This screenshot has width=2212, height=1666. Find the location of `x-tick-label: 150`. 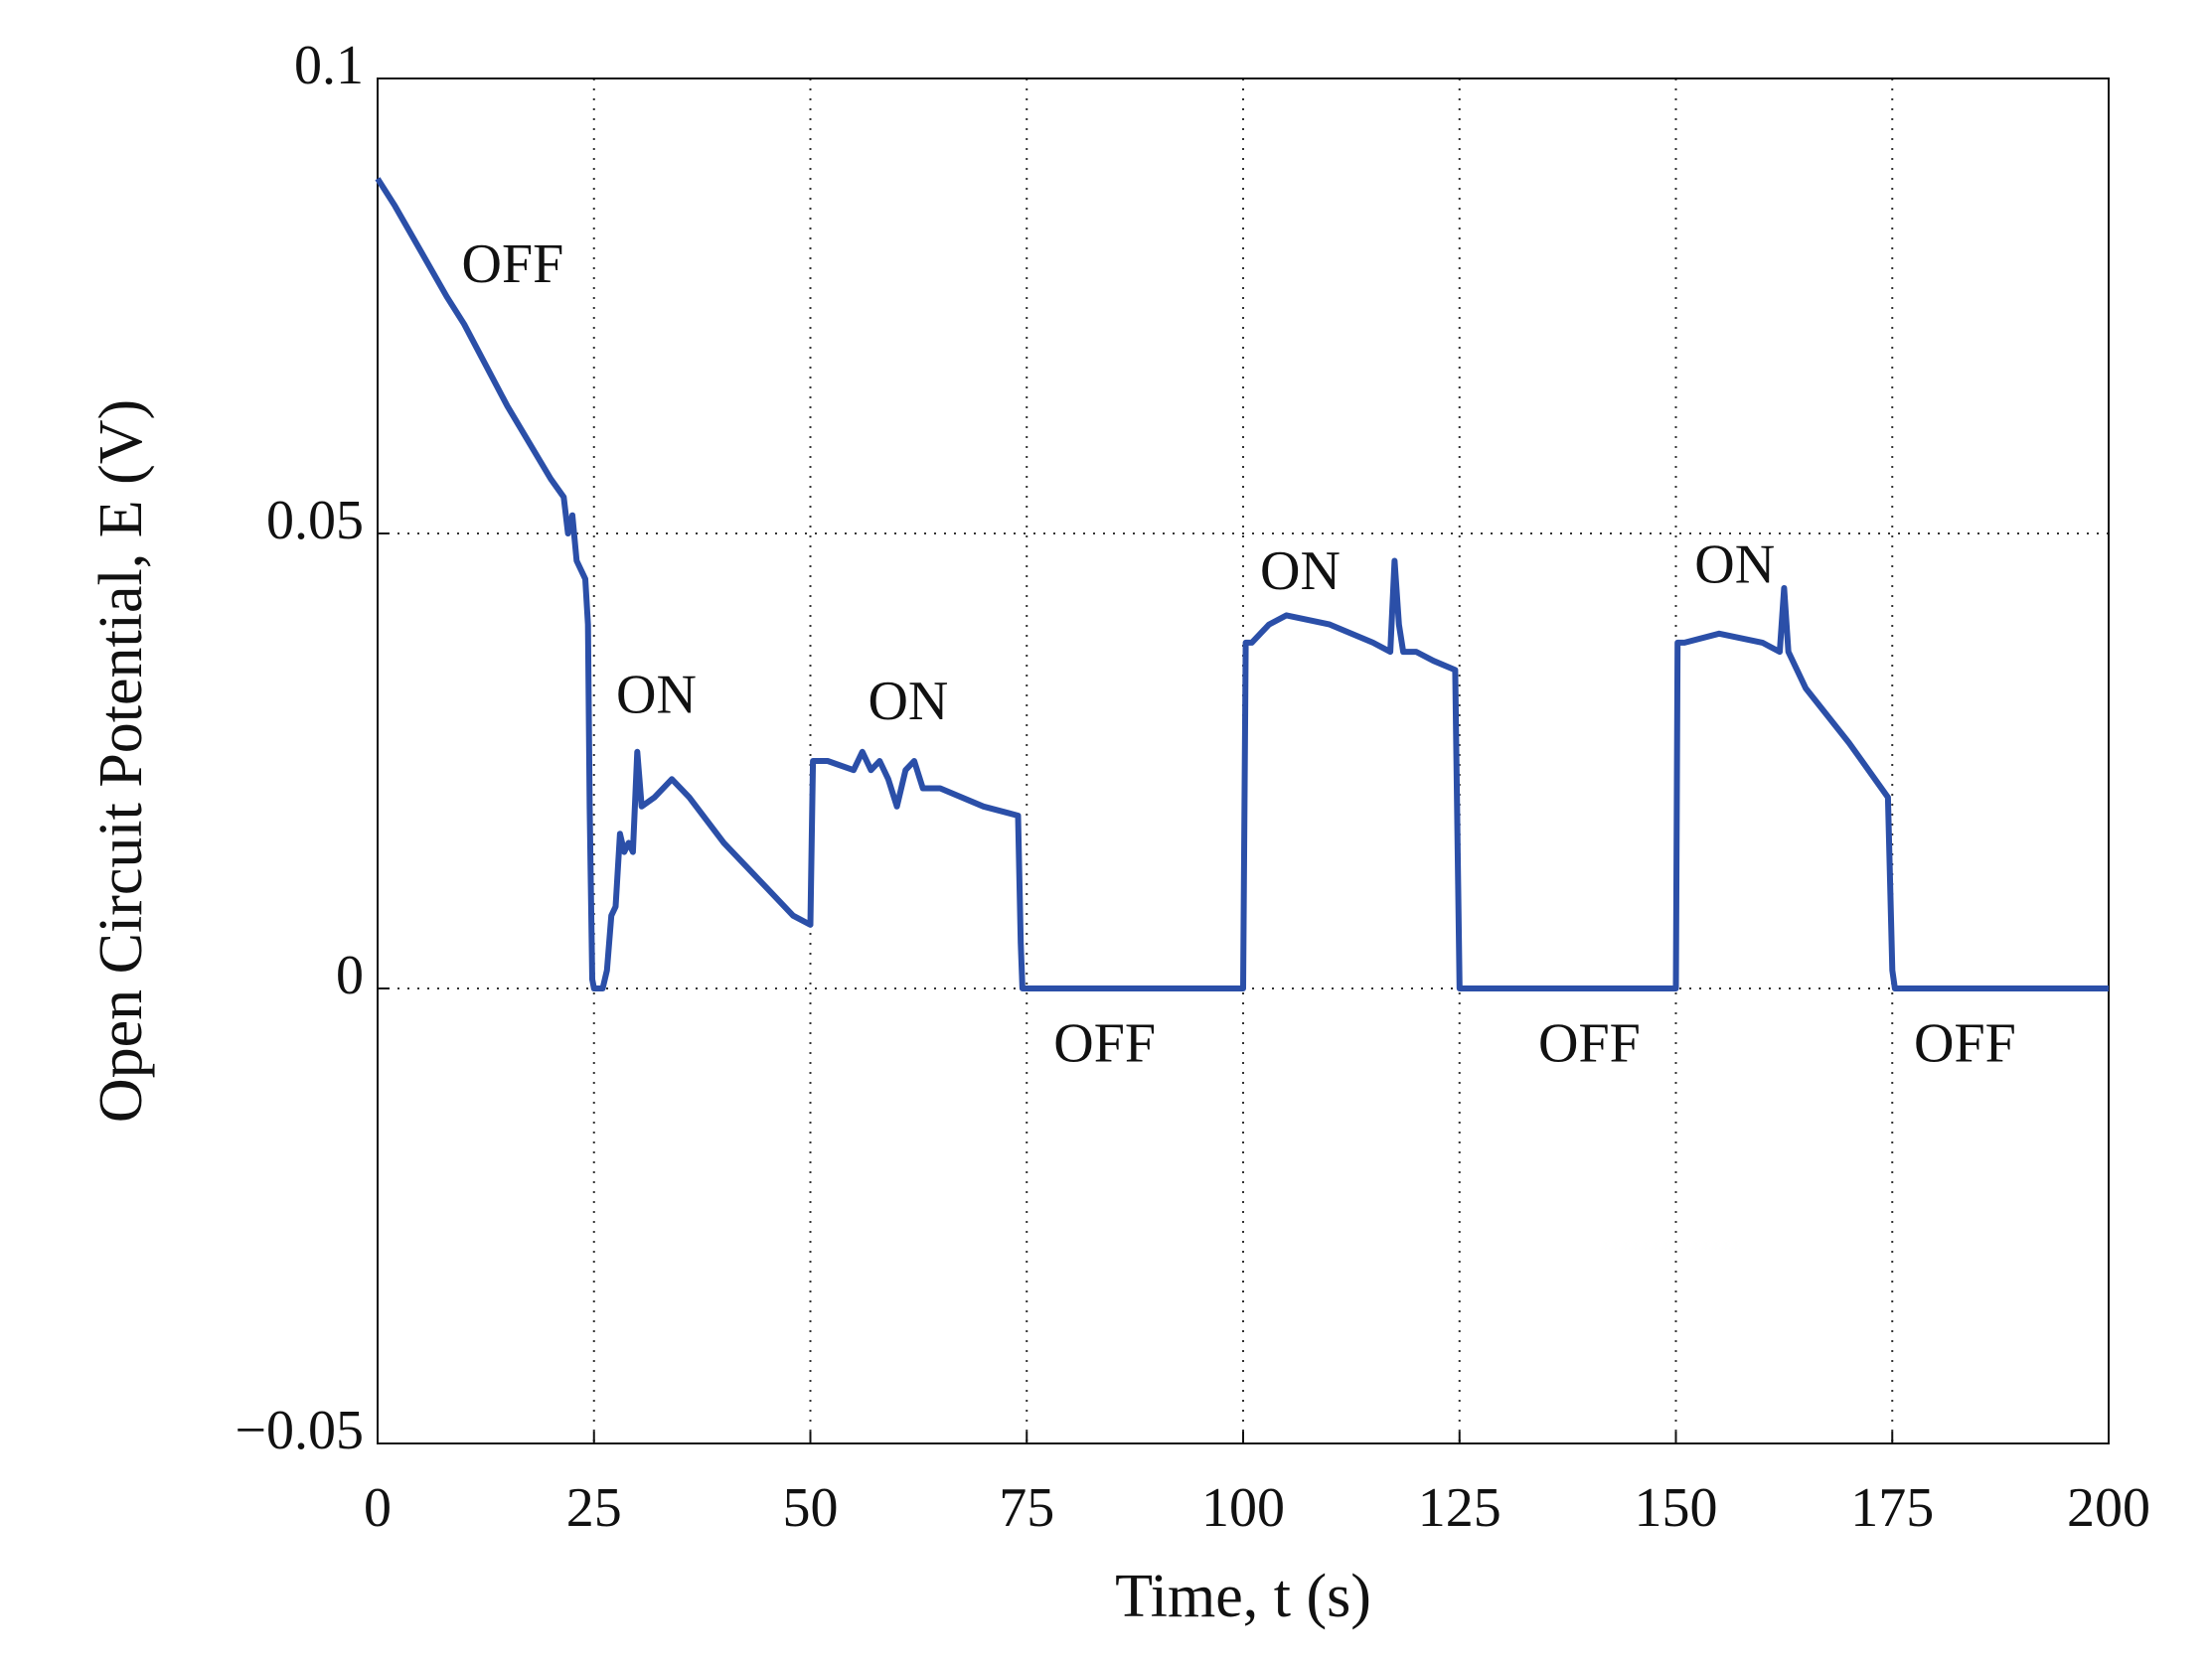

x-tick-label: 150 is located at coordinates (1676, 1508).